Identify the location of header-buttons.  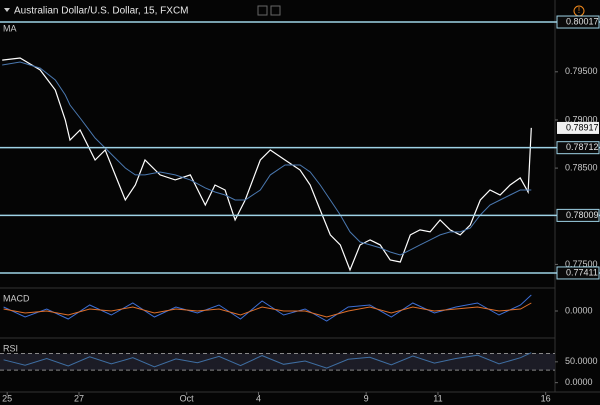
(269, 10).